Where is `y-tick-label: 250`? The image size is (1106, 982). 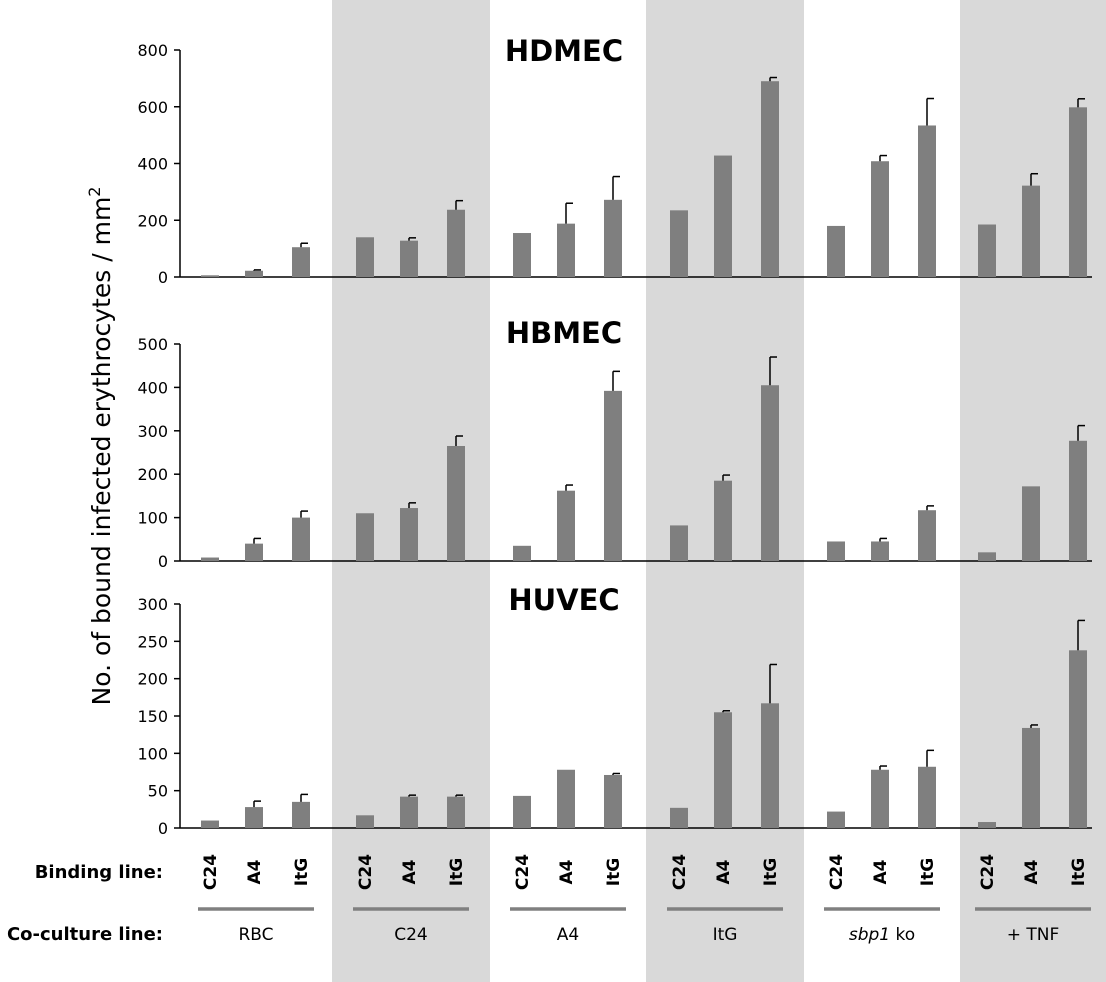 y-tick-label: 250 is located at coordinates (152, 641).